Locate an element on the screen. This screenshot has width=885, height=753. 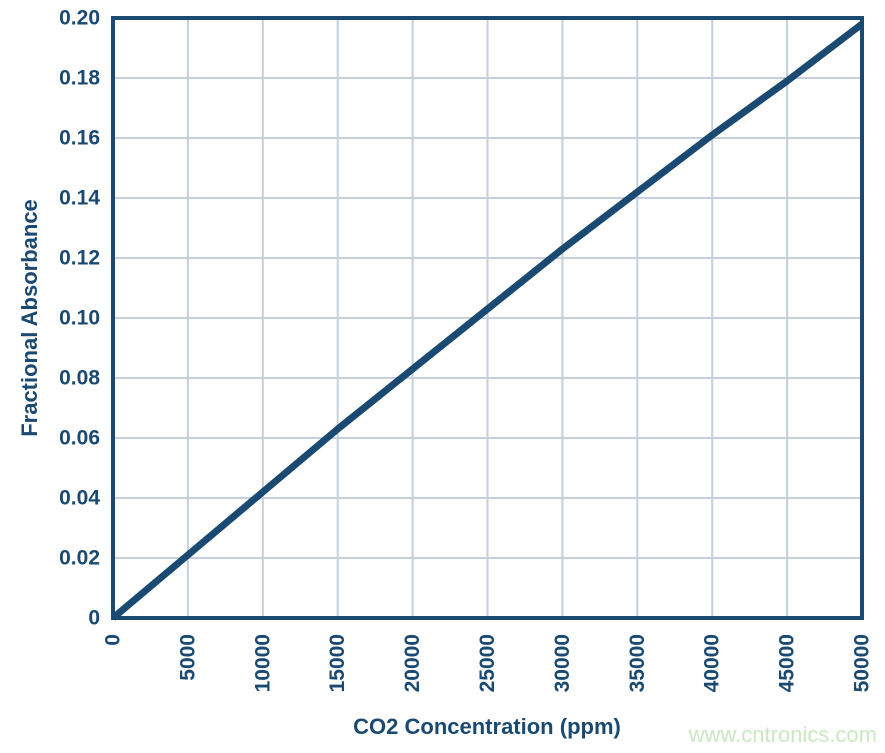
y-tick-label: 0.10 is located at coordinates (79, 318).